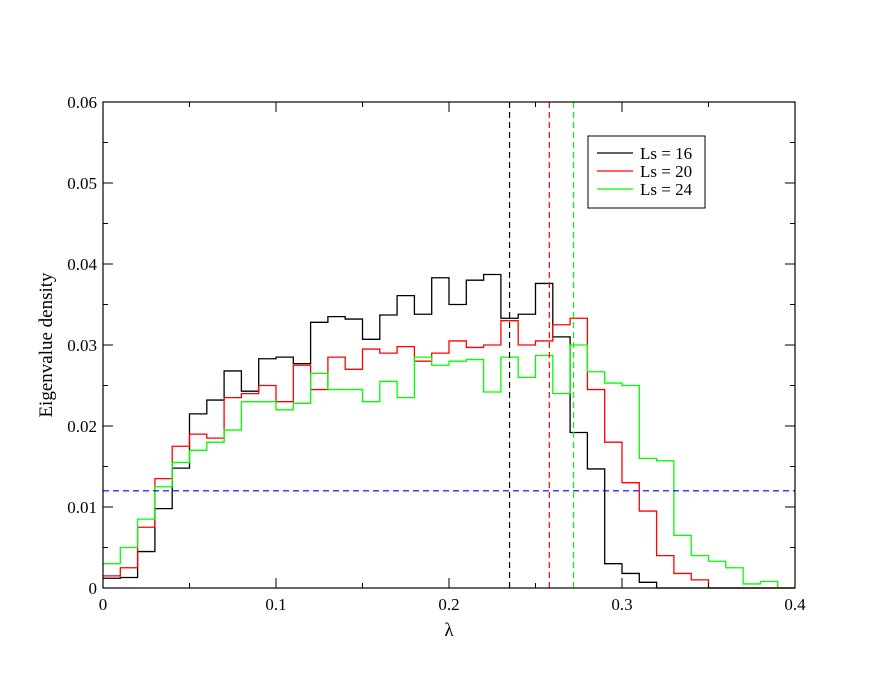  Describe the element at coordinates (82, 426) in the screenshot. I see `y-tick-label: 0.02` at that location.